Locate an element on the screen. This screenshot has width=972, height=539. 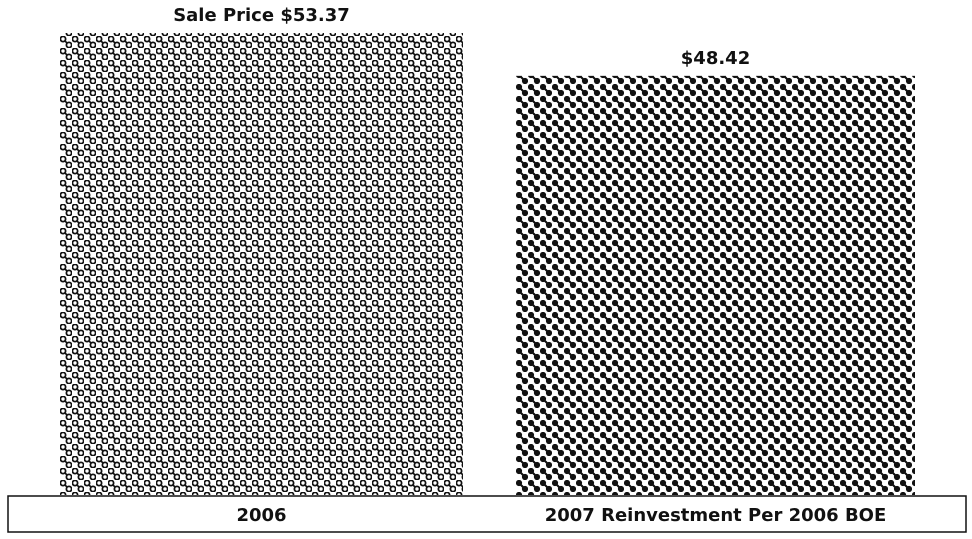
value-label: $48.42 is located at coordinates (715, 58).